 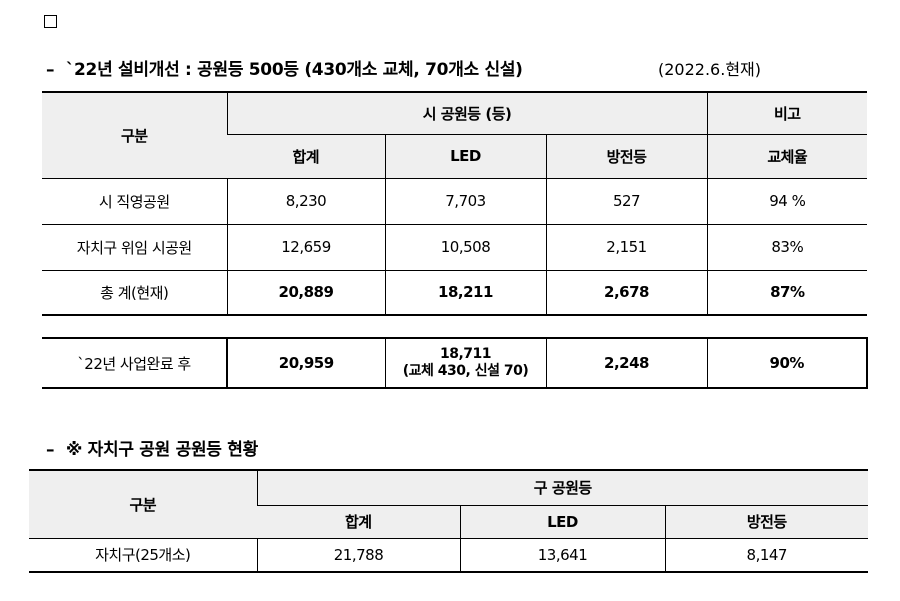 I want to click on header-district-lights: 구 공원등, so click(x=562, y=487).